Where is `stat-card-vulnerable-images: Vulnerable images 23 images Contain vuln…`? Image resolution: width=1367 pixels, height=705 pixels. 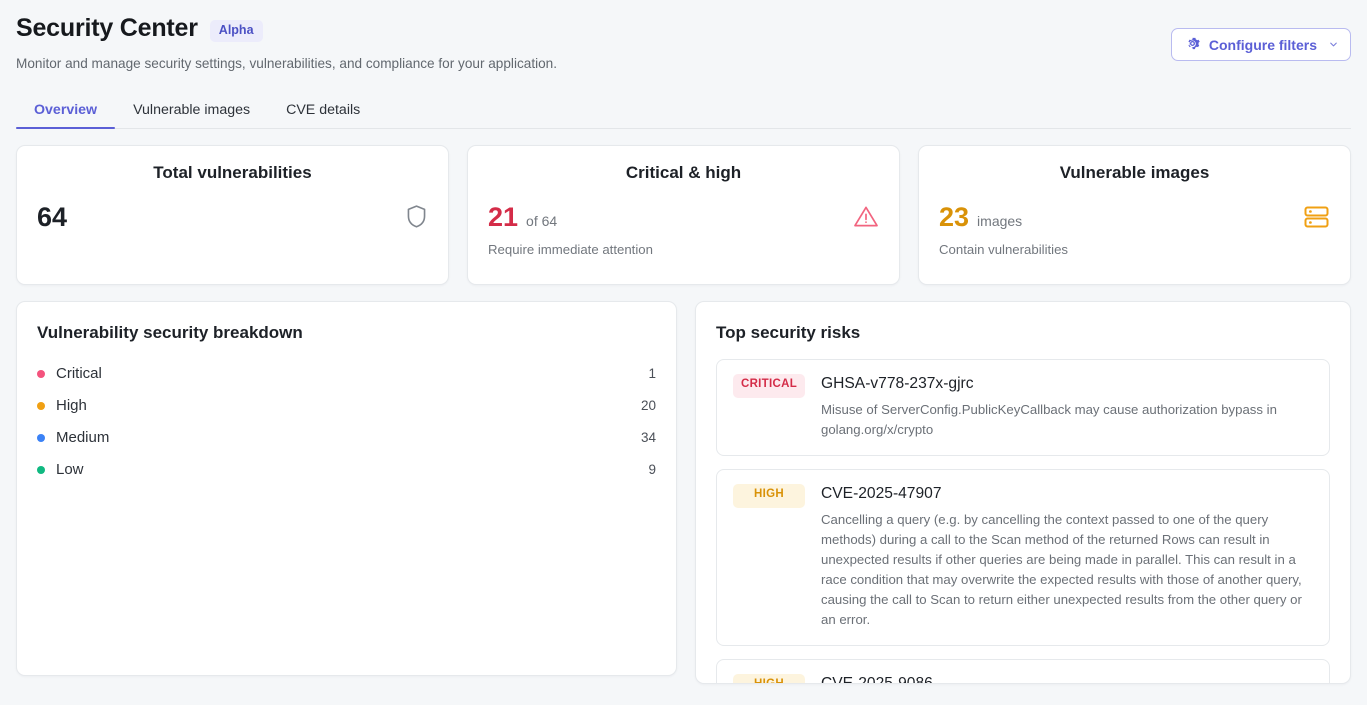
stat-card-vulnerable-images: Vulnerable images 23 images Contain vuln… is located at coordinates (1134, 215).